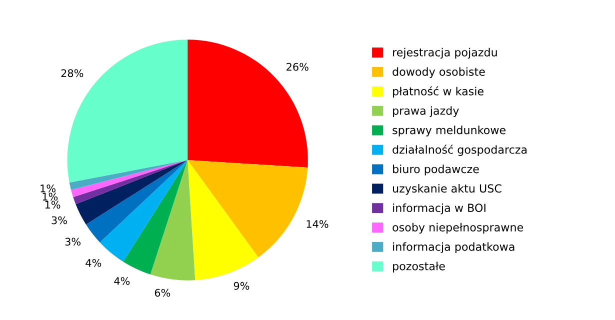 Image resolution: width=615 pixels, height=320 pixels. What do you see at coordinates (72, 73) in the screenshot?
I see `data-label: 28%` at bounding box center [72, 73].